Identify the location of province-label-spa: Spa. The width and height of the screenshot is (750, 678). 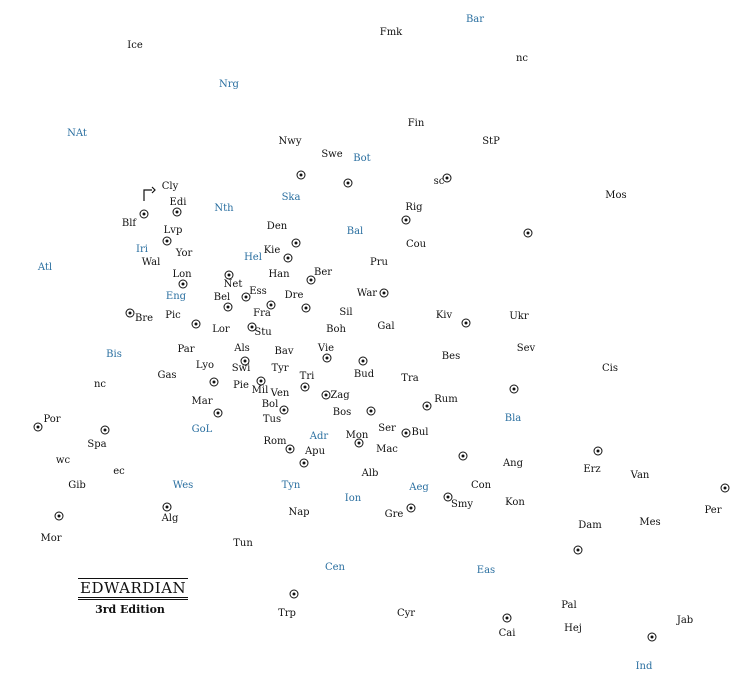
(97, 444).